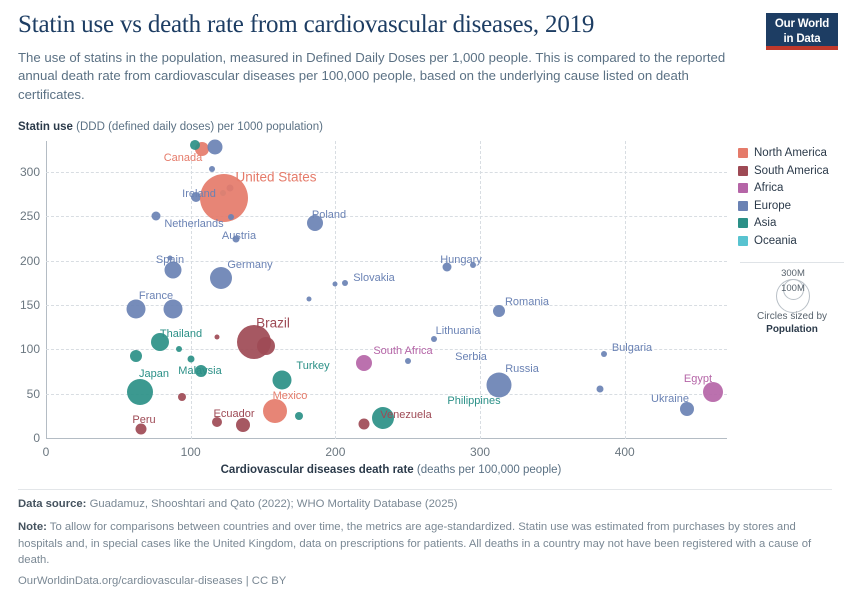 Image resolution: width=850 pixels, height=600 pixels. What do you see at coordinates (447, 267) in the screenshot?
I see `data-point-hungary` at bounding box center [447, 267].